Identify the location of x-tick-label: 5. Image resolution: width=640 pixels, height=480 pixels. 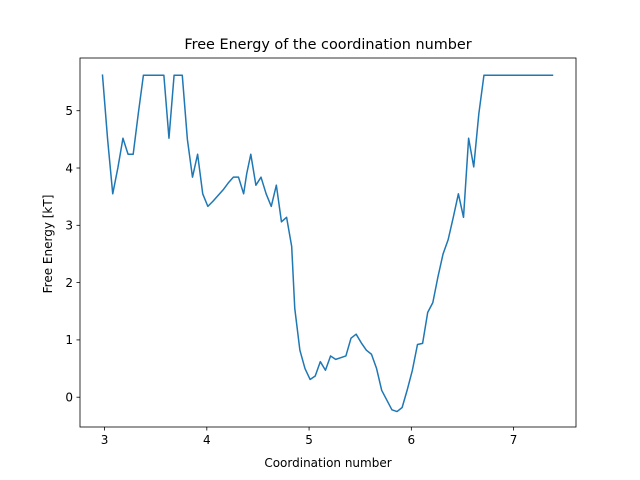
(309, 440).